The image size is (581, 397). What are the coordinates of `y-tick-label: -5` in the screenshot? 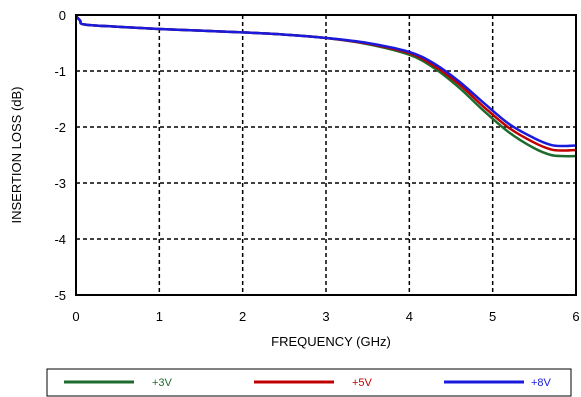 It's located at (60, 295).